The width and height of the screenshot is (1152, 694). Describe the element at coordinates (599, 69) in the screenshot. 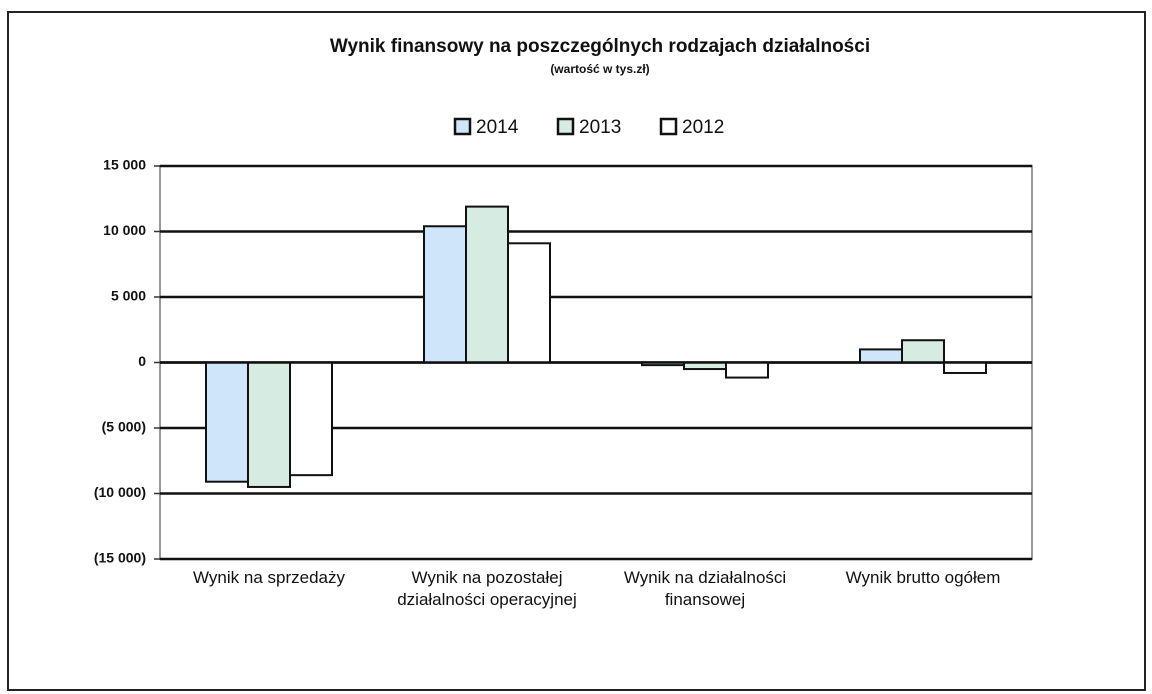

I see `chart-subtitle: (wartość w tys.zł)` at that location.